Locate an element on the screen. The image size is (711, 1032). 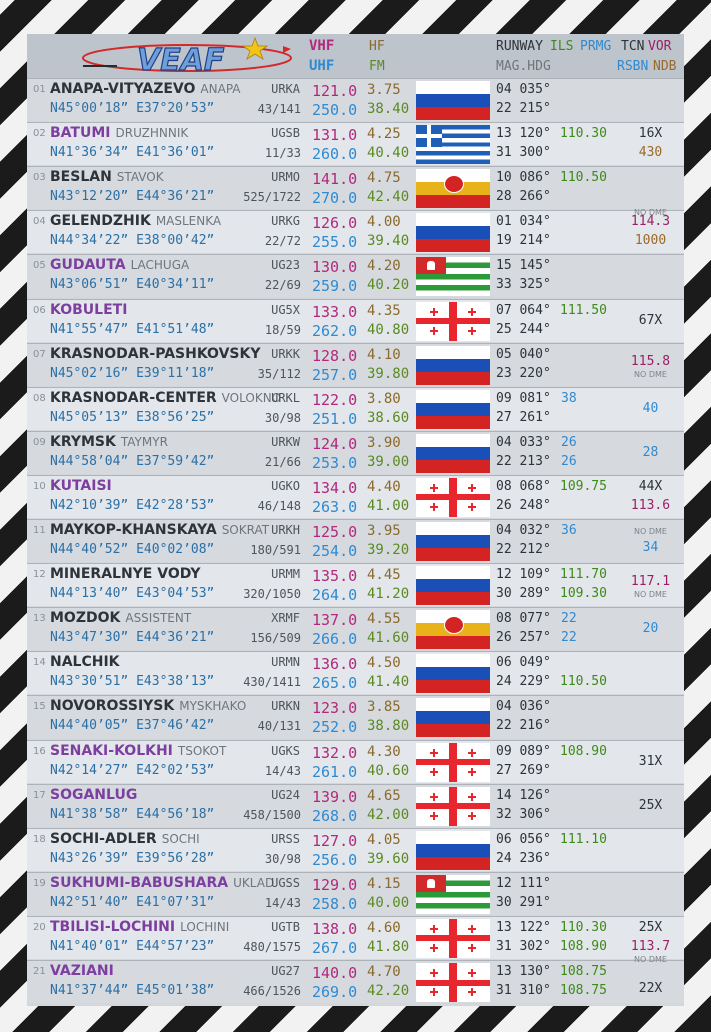
vhf-freq: 140.0 is located at coordinates (335, 973).